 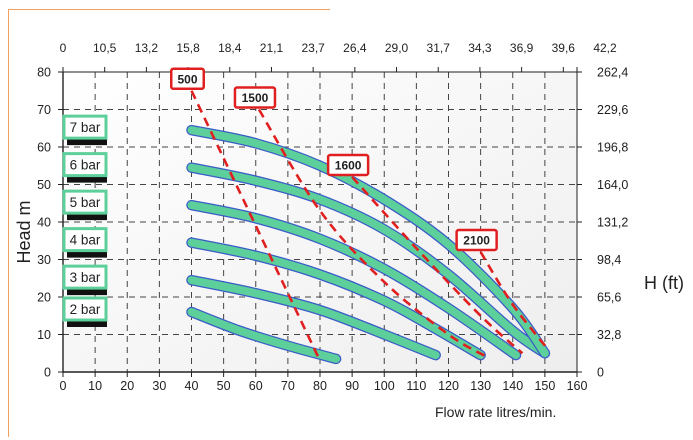 What do you see at coordinates (612, 148) in the screenshot?
I see `right-tick-label: 196,8` at bounding box center [612, 148].